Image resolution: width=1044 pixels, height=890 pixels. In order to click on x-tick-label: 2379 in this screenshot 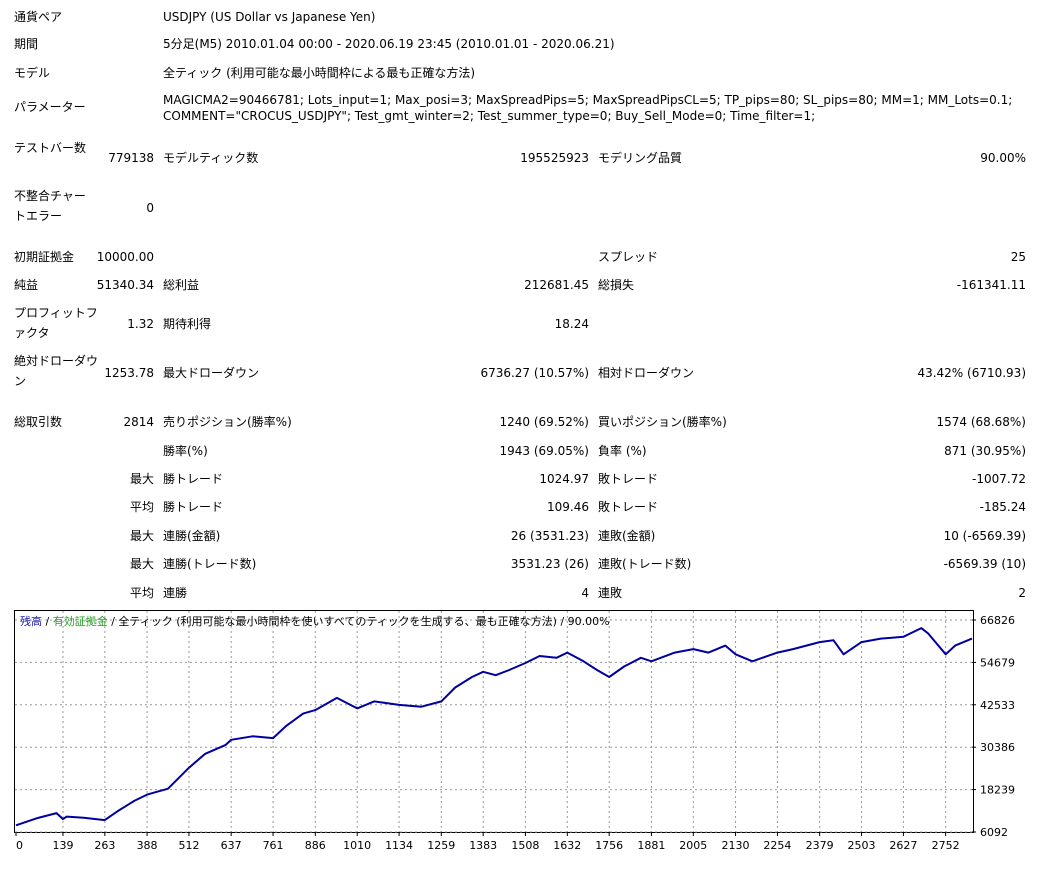, I will do `click(820, 845)`.